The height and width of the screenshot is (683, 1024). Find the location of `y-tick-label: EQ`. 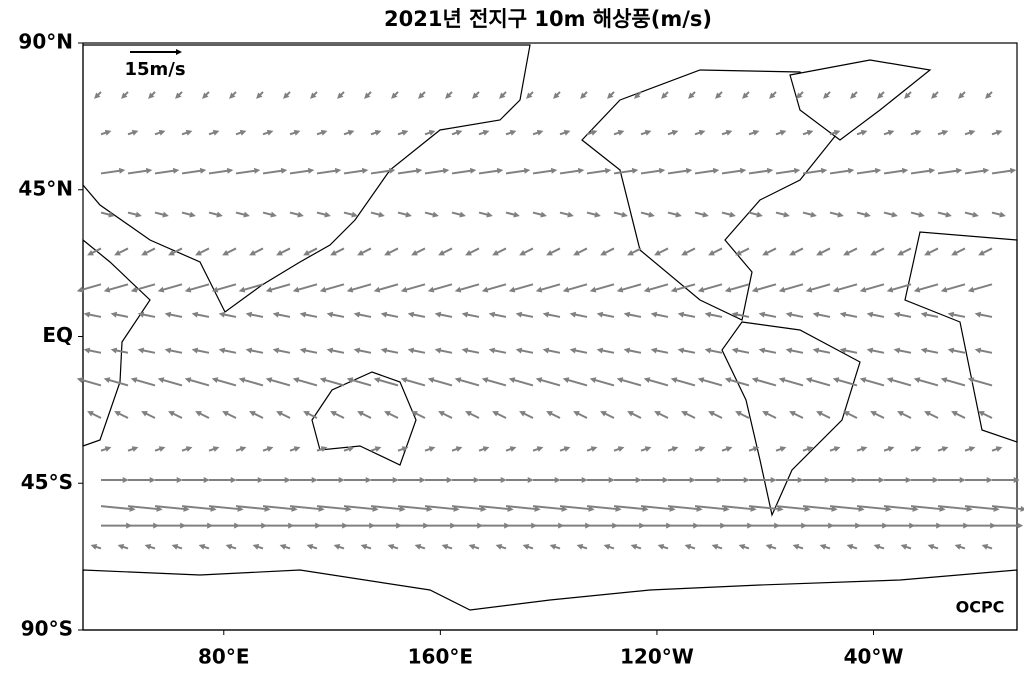

y-tick-label: EQ is located at coordinates (57, 335).